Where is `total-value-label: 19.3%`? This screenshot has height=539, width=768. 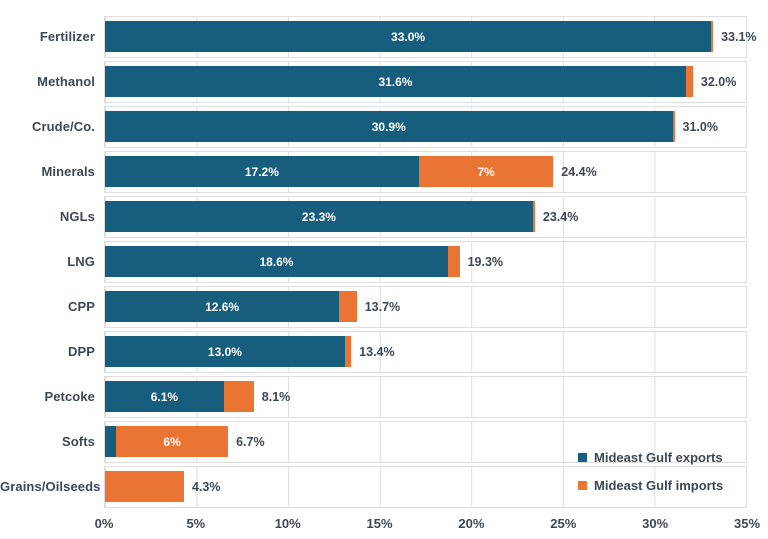
total-value-label: 19.3% is located at coordinates (485, 261).